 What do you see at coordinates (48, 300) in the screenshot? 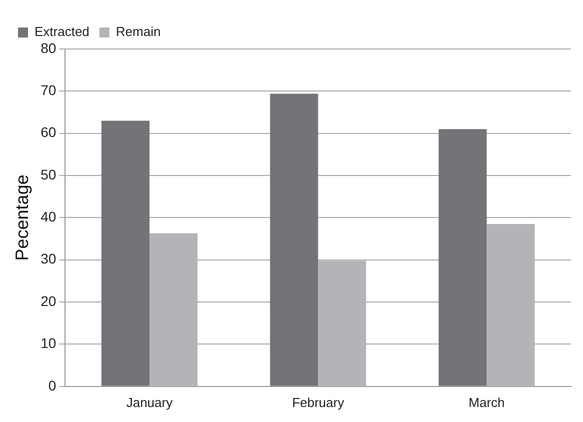
I see `y-tick-label: 20` at bounding box center [48, 300].